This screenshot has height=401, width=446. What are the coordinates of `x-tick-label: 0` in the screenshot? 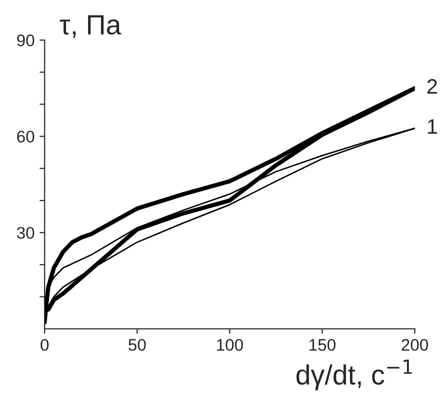 It's located at (44, 344).